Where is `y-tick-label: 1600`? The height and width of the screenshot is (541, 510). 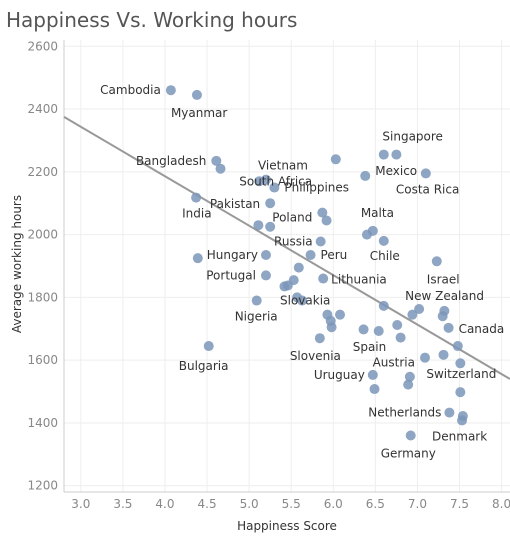 y-tick-label: 1600 is located at coordinates (42, 360).